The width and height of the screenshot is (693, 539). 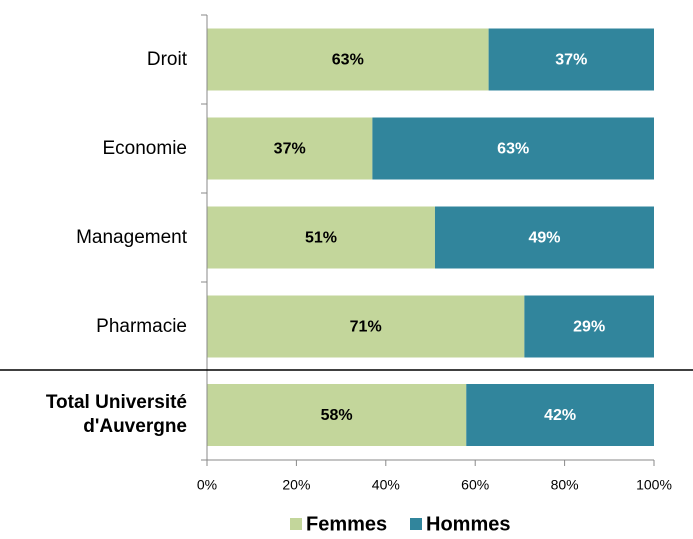 What do you see at coordinates (565, 485) in the screenshot?
I see `x-tick-label: 80%` at bounding box center [565, 485].